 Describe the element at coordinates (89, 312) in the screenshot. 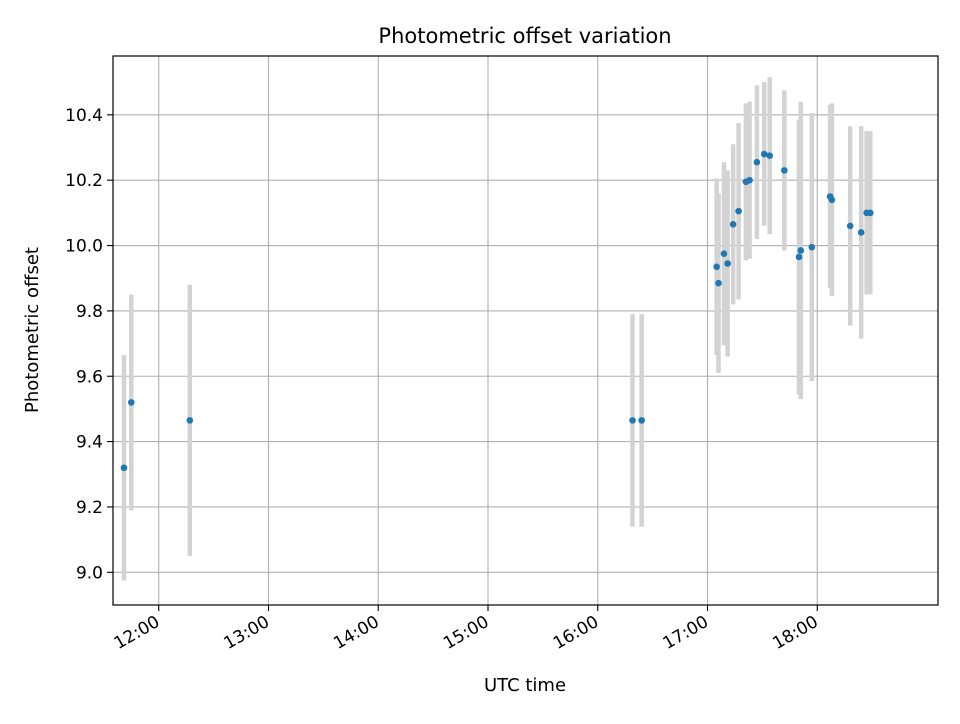

I see `y-tick-label: 9.8` at that location.